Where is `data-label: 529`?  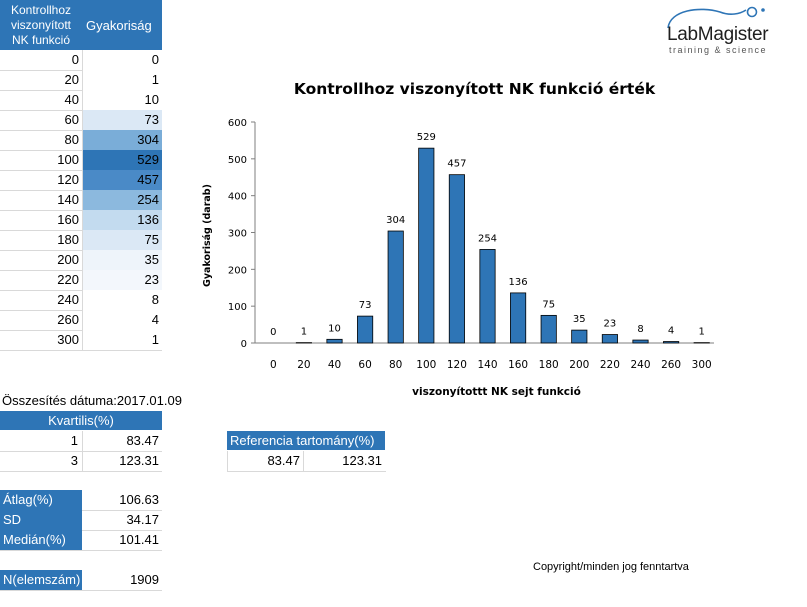
data-label: 529 is located at coordinates (426, 137).